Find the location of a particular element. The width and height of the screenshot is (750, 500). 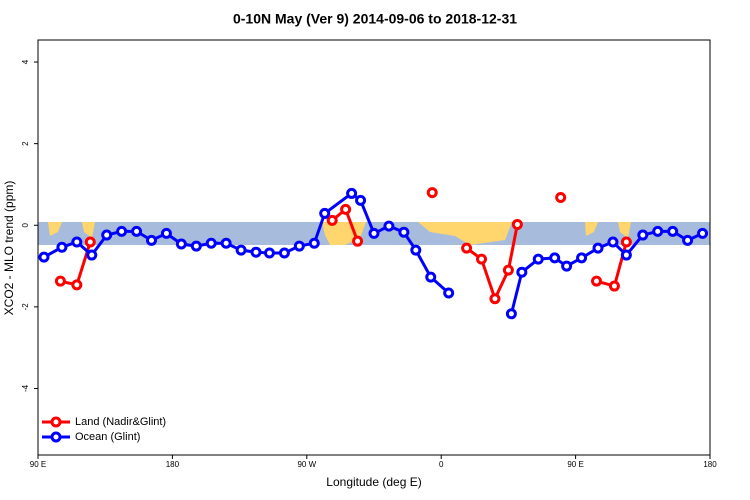

y-tick-label: 2 is located at coordinates (25, 143).